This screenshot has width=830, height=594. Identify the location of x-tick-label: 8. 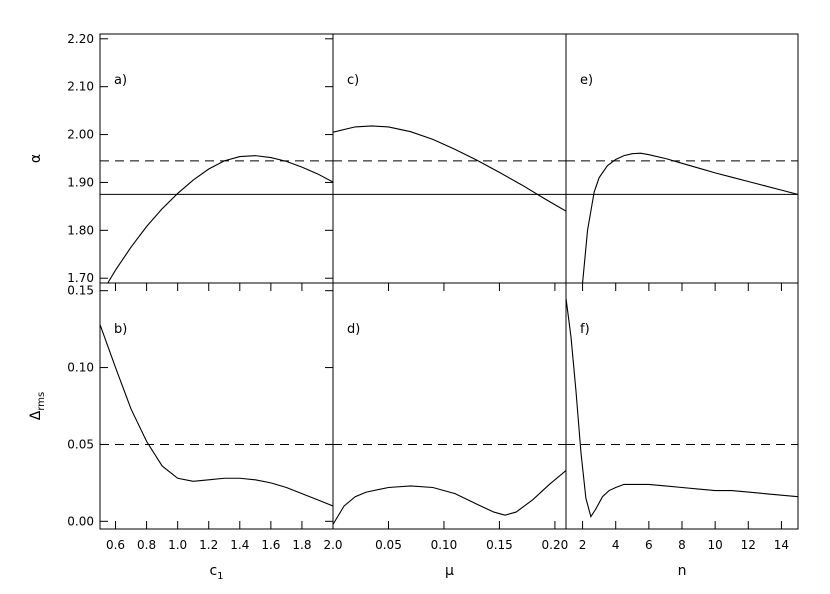
(682, 545).